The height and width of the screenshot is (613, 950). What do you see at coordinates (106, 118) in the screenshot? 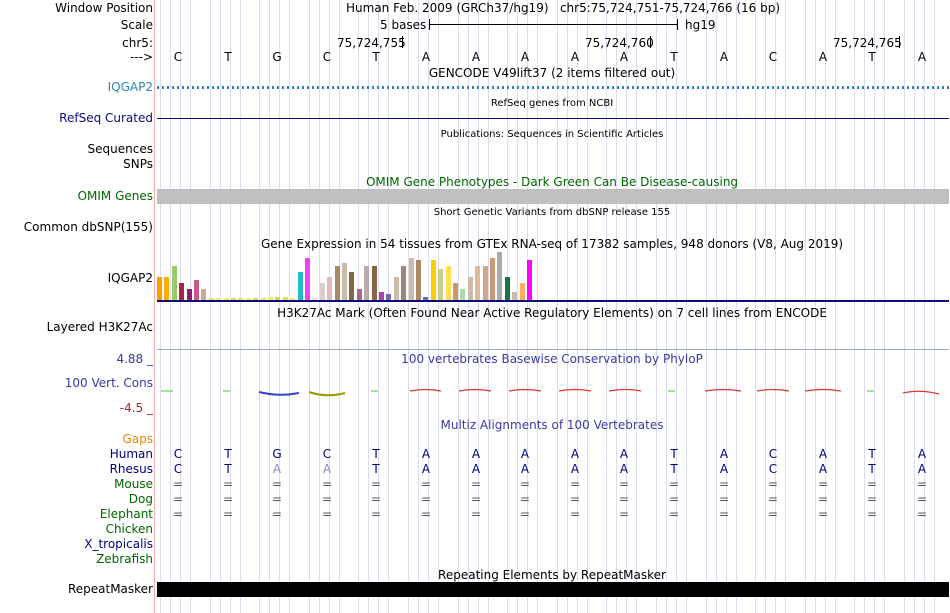
I see `refseq-label: RefSeq Curated` at bounding box center [106, 118].